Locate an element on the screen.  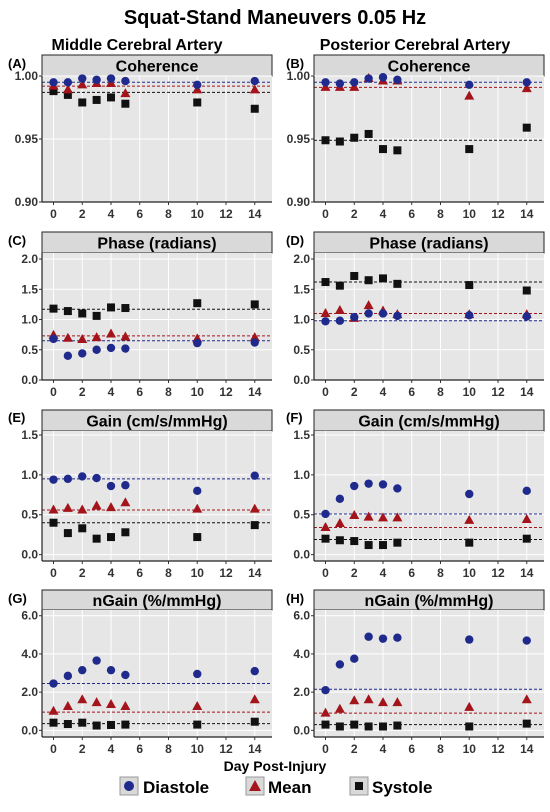
col-title-pca: Posterior Cerebral Artery is located at coordinates (415, 45).